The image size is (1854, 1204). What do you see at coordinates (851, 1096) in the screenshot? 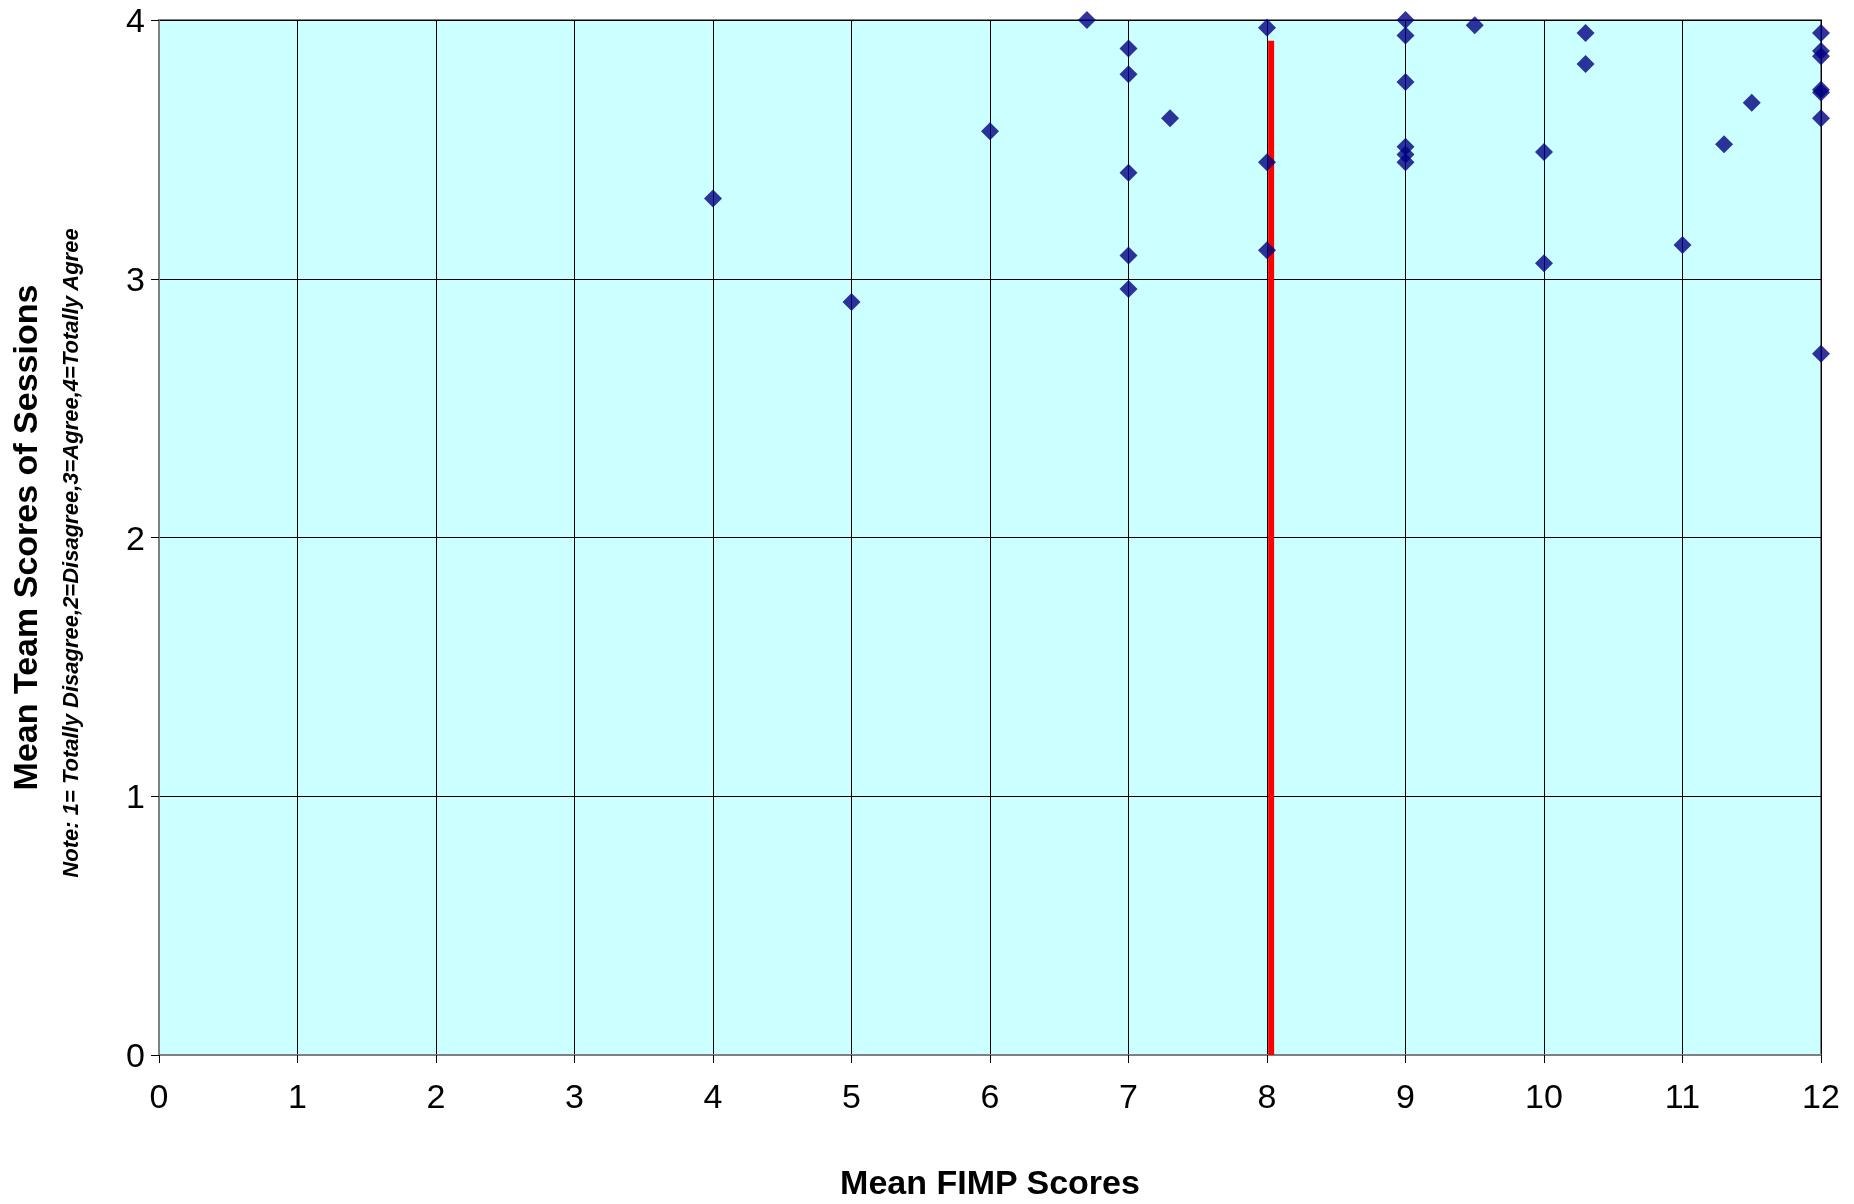
I see `x-tick-label: 5` at bounding box center [851, 1096].